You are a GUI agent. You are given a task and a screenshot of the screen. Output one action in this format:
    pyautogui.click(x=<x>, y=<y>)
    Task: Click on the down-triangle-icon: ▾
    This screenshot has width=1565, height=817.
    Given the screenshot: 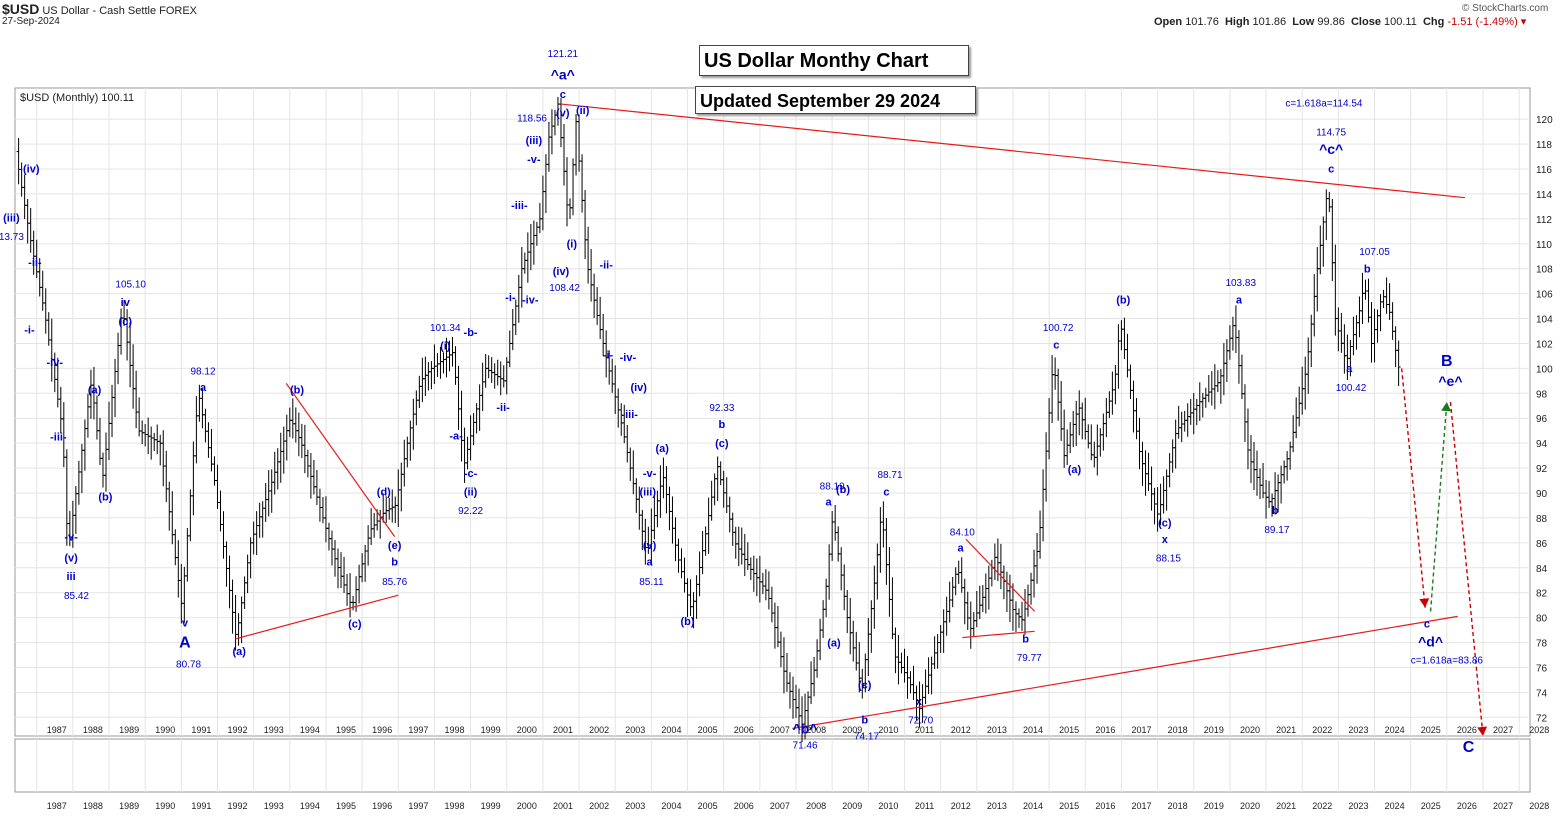 What is the action you would take?
    pyautogui.click(x=1522, y=22)
    